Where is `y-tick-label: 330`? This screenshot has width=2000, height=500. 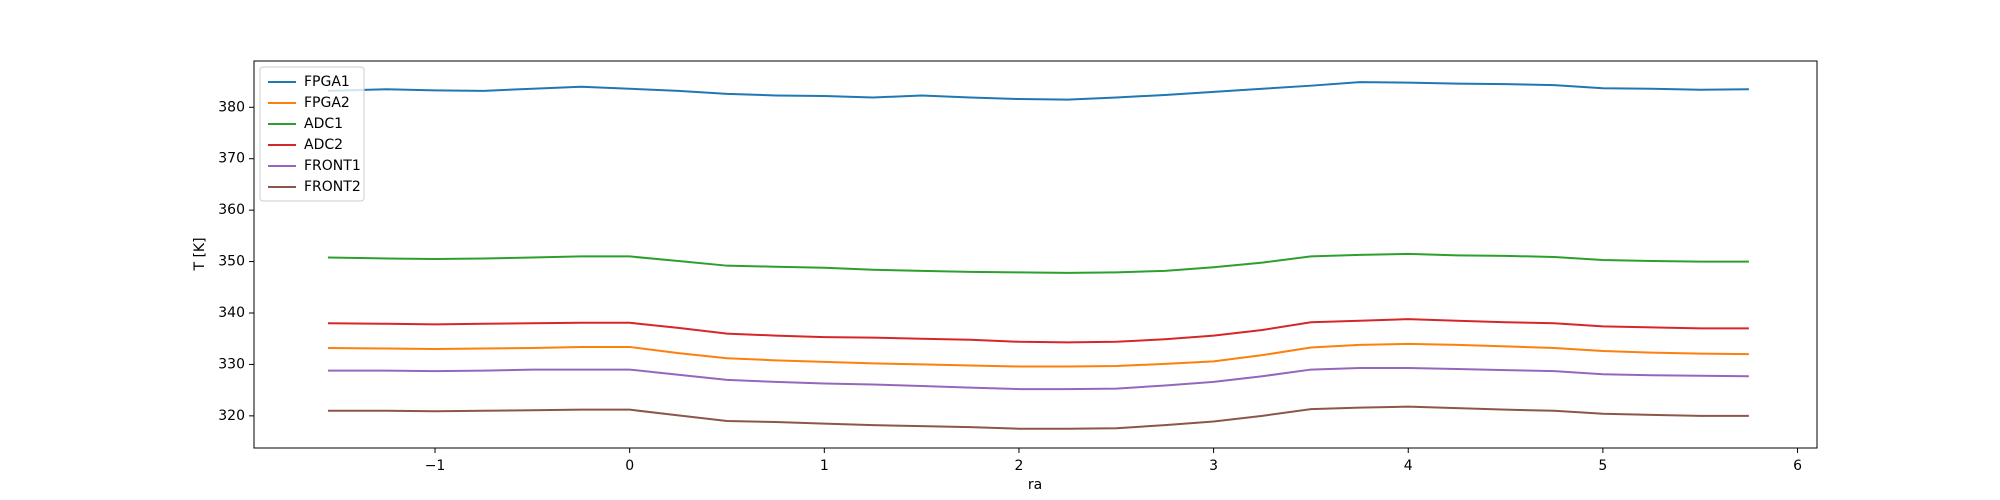
y-tick-label: 330 is located at coordinates (231, 364).